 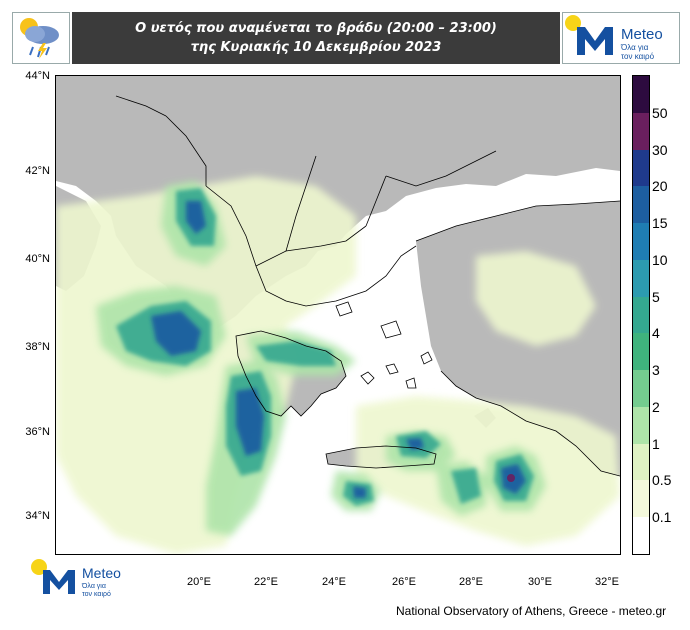 I want to click on lat-label: 34°N, so click(x=37, y=516).